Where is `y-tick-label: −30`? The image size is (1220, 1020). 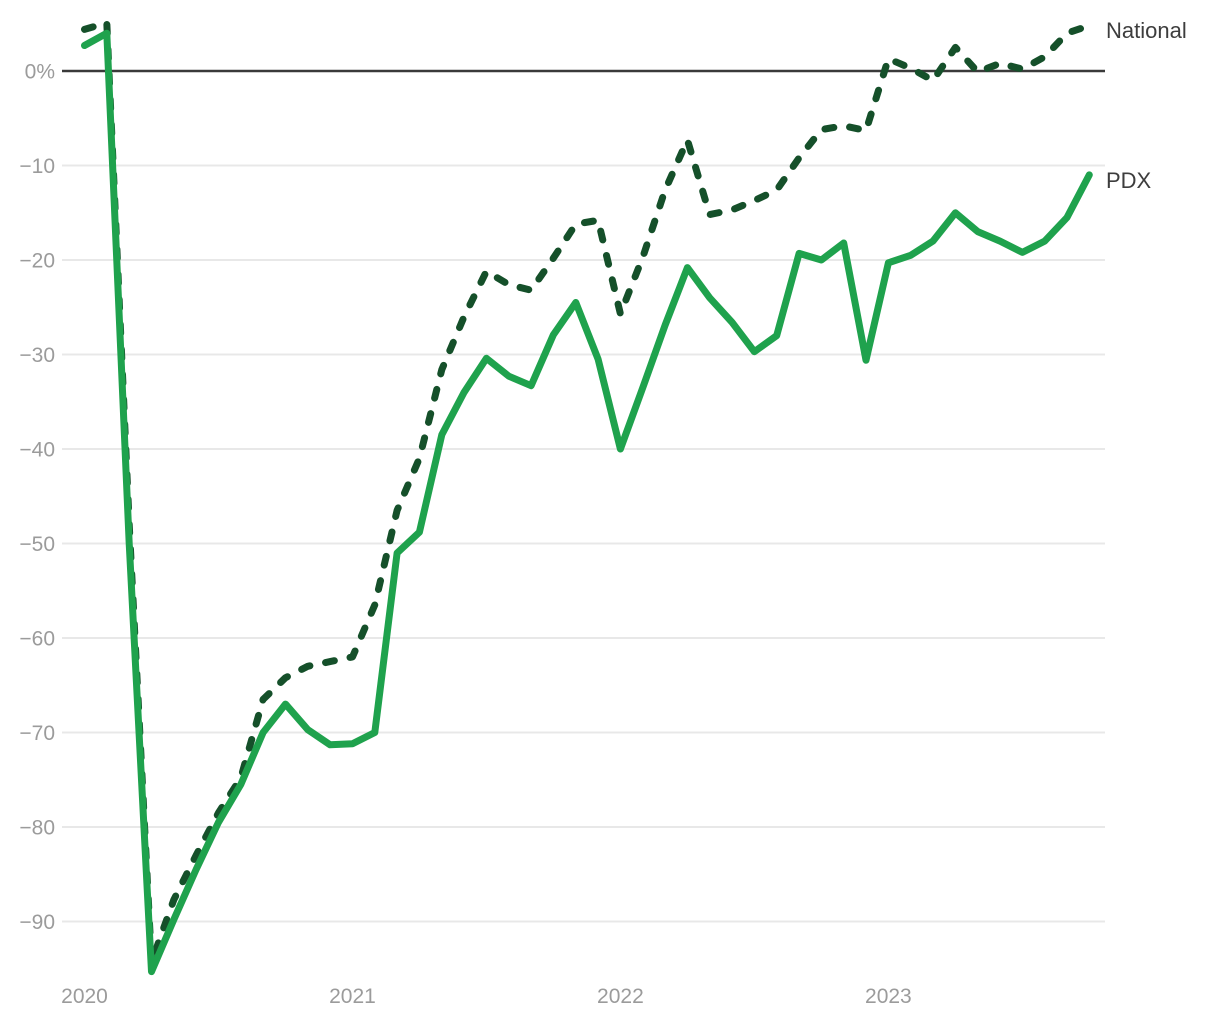 y-tick-label: −30 is located at coordinates (37, 355).